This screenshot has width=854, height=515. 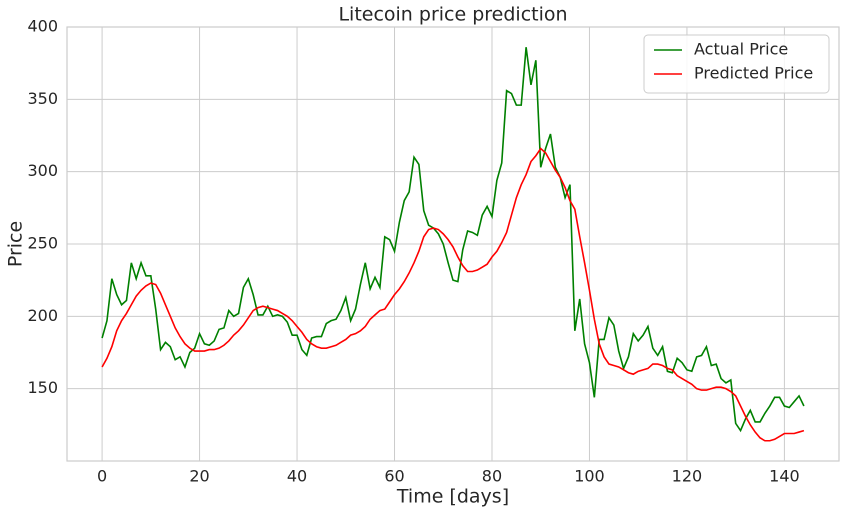 I want to click on y-tick-label: 300, so click(x=42, y=170).